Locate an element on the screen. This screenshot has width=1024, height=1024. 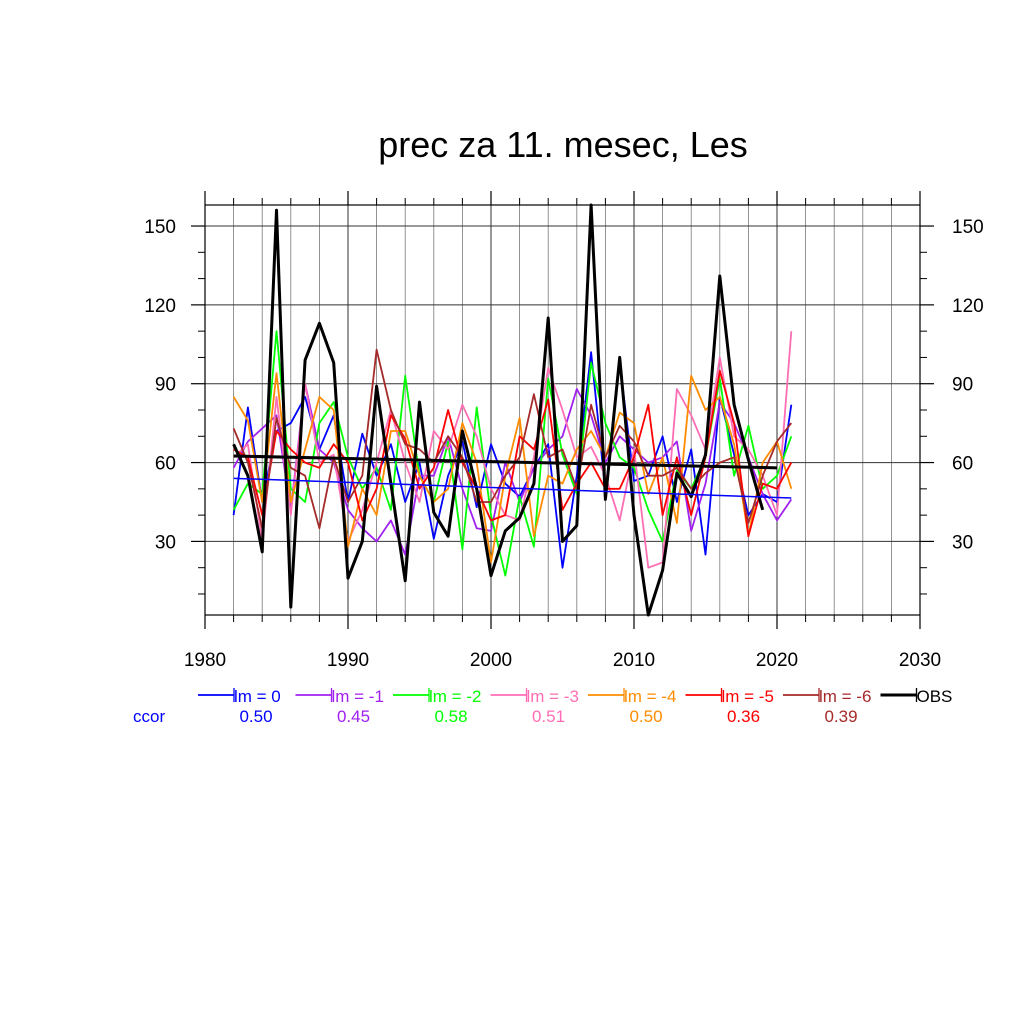
legend-label: lm = -2 is located at coordinates (455, 696).